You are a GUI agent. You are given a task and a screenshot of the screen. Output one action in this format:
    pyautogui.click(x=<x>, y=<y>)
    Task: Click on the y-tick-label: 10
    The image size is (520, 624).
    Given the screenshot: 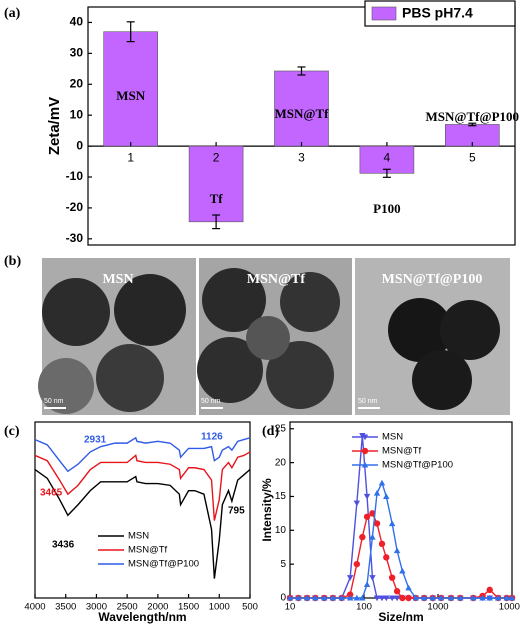 What is the action you would take?
    pyautogui.click(x=281, y=530)
    